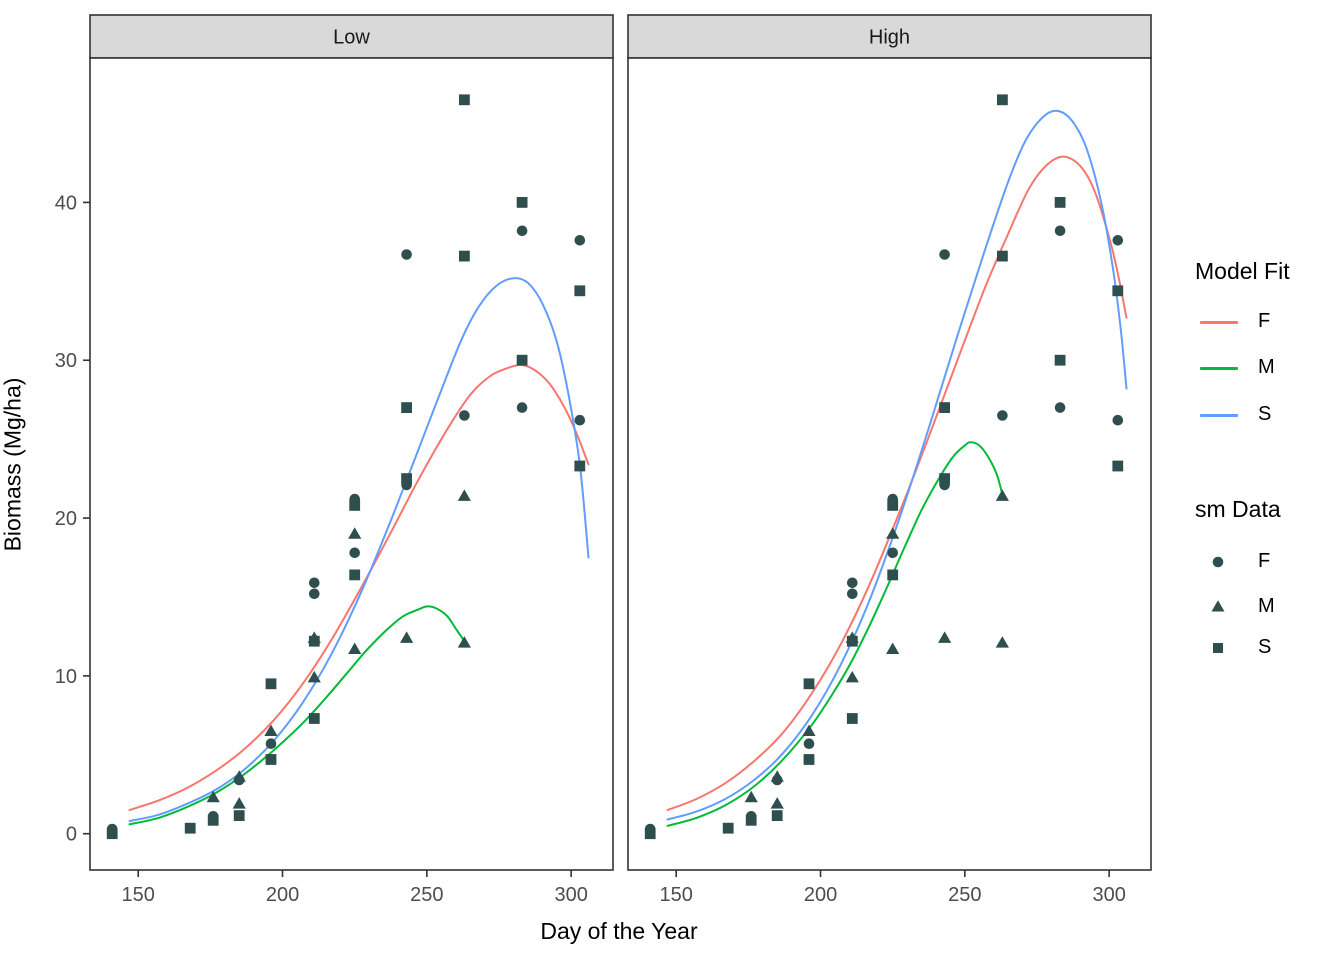 This screenshot has width=1344, height=960. What do you see at coordinates (71, 835) in the screenshot?
I see `y-tick-label: 0` at bounding box center [71, 835].